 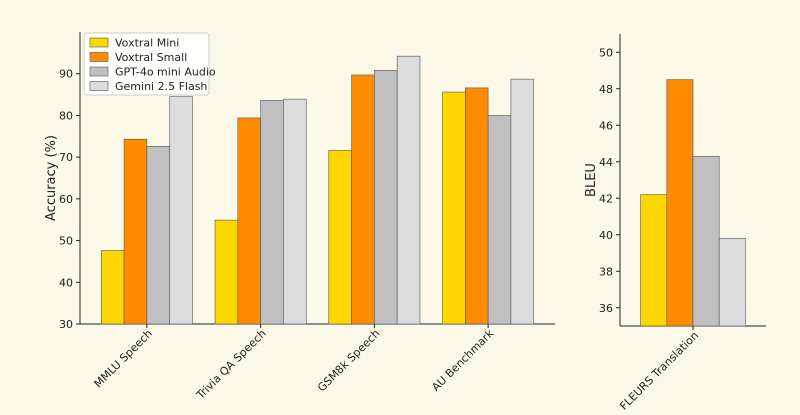 What do you see at coordinates (654, 260) in the screenshot?
I see `bar-voxtral-mini-fleurs-translation` at bounding box center [654, 260].